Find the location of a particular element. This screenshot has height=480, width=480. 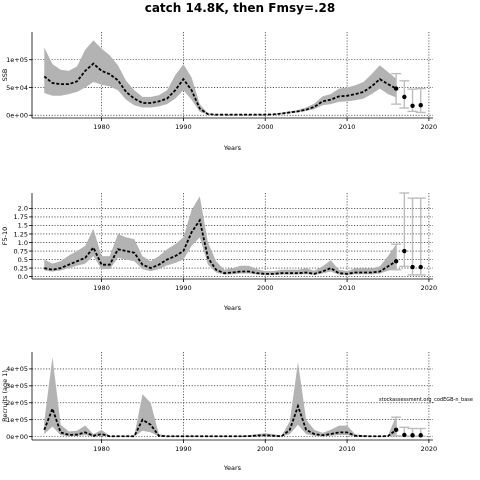

y-tick-label-2: 0.5 is located at coordinates (23, 260).